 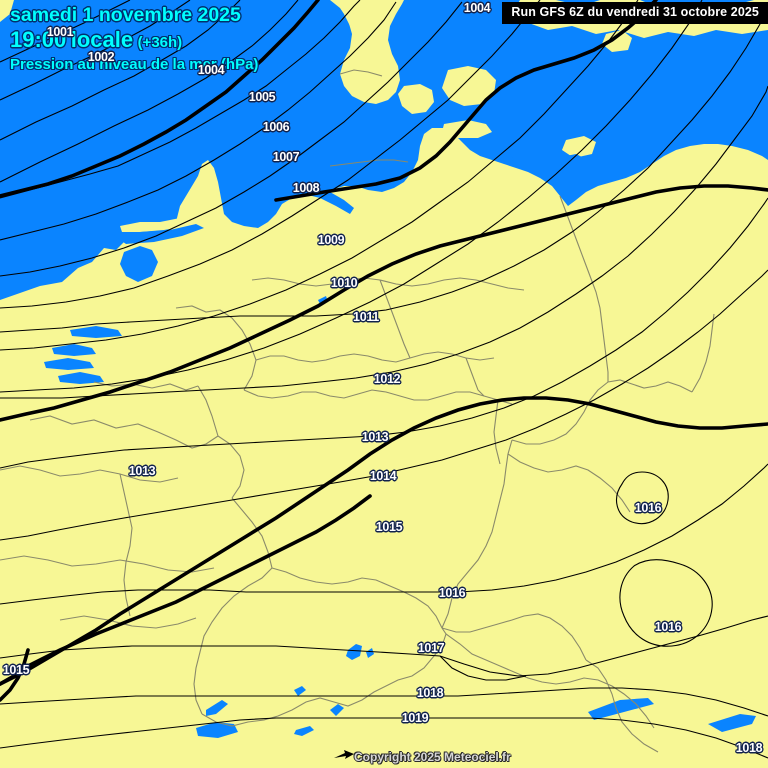 What do you see at coordinates (360, 133) in the screenshot?
I see `water-kiel` at bounding box center [360, 133].